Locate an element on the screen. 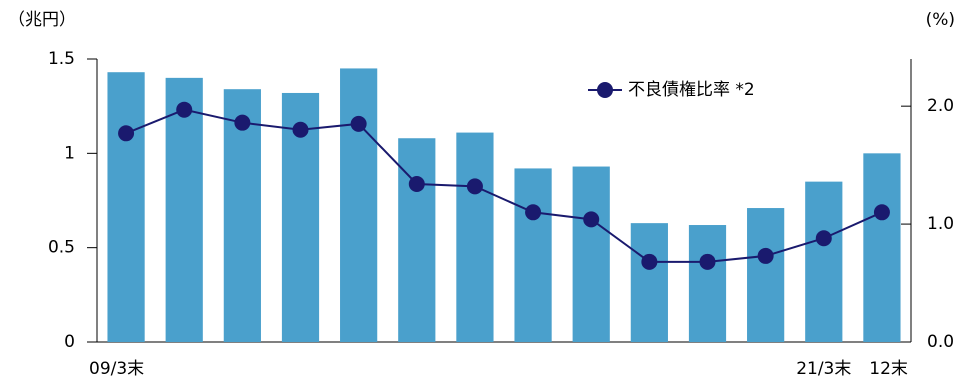 The image size is (969, 383). y2-tick-label: 2.0 is located at coordinates (940, 106).